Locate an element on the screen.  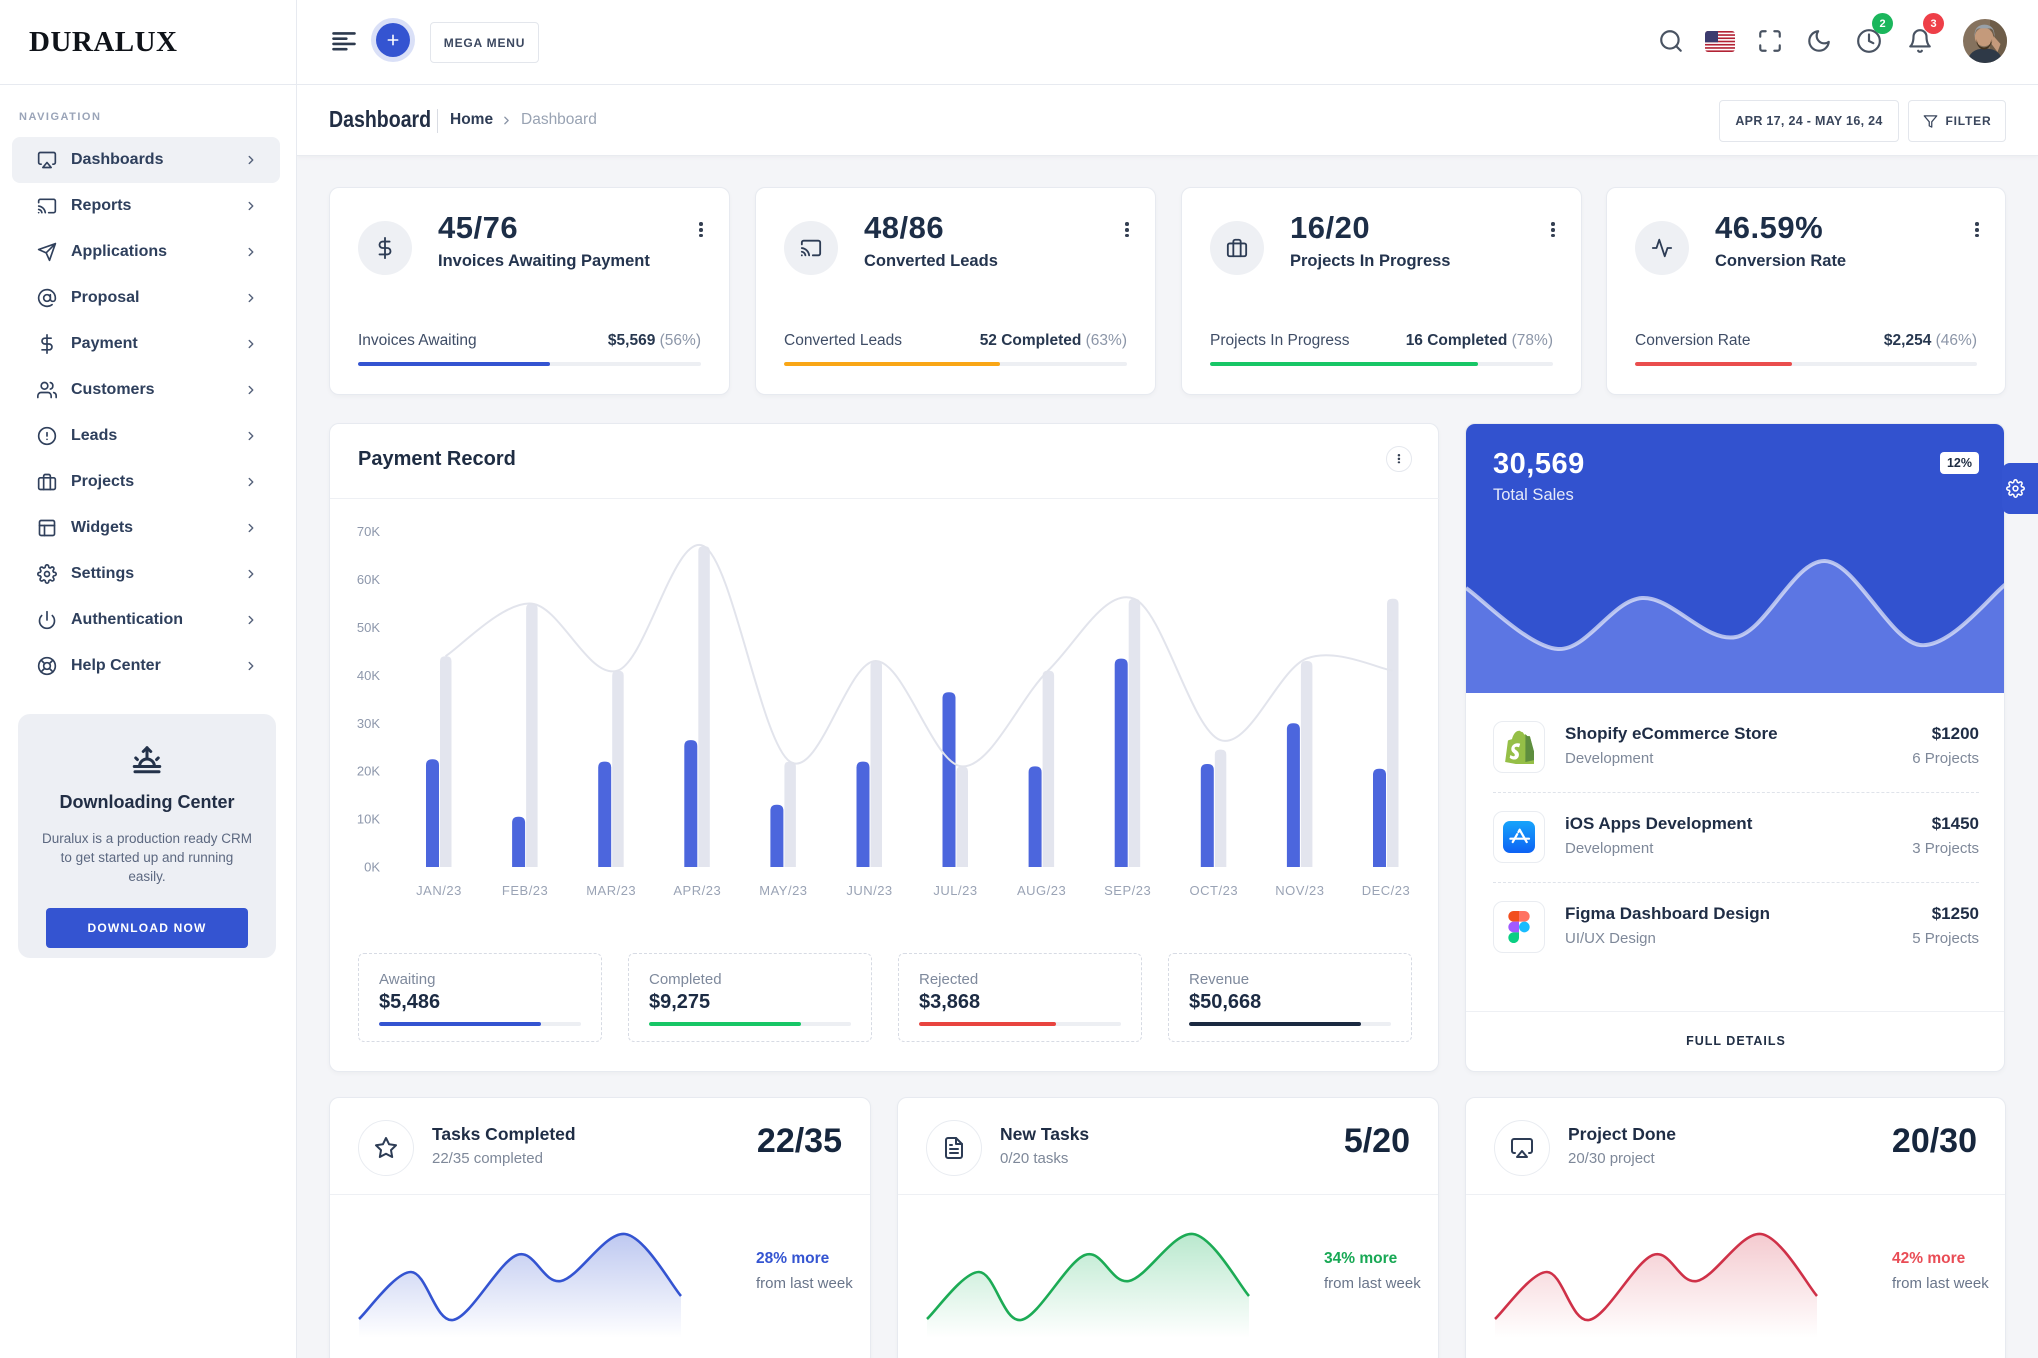
svg-text: JUL/23 is located at coordinates (955, 890).